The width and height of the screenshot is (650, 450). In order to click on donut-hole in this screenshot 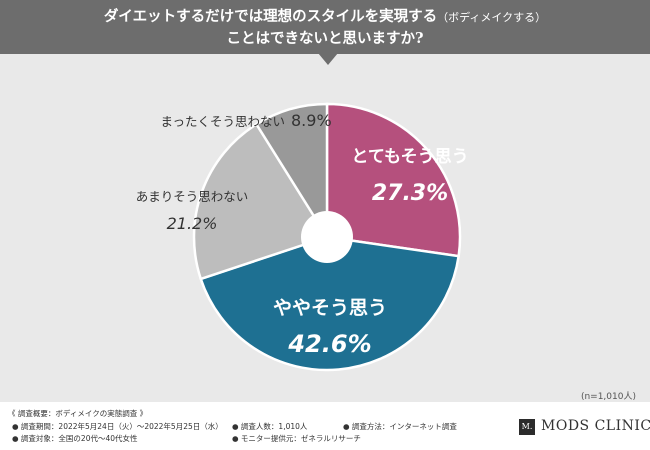, I will do `click(327, 237)`.